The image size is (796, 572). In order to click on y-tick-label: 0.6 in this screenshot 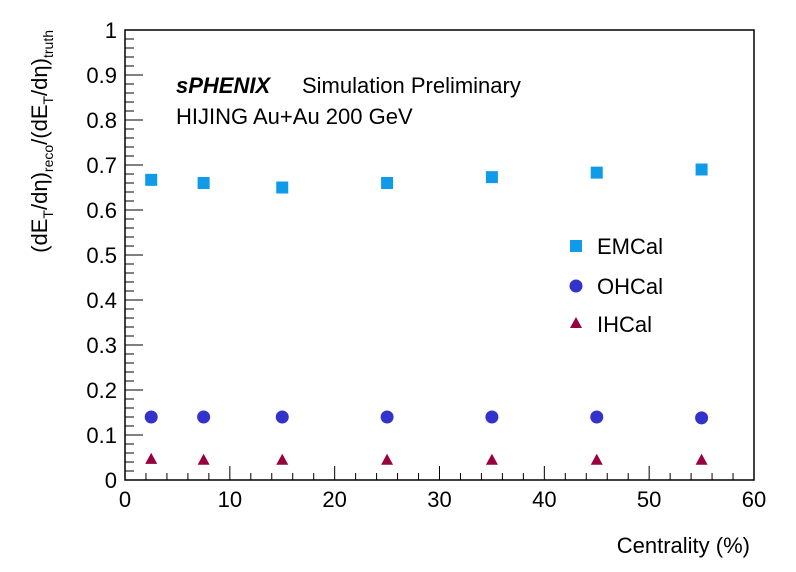, I will do `click(101, 210)`.